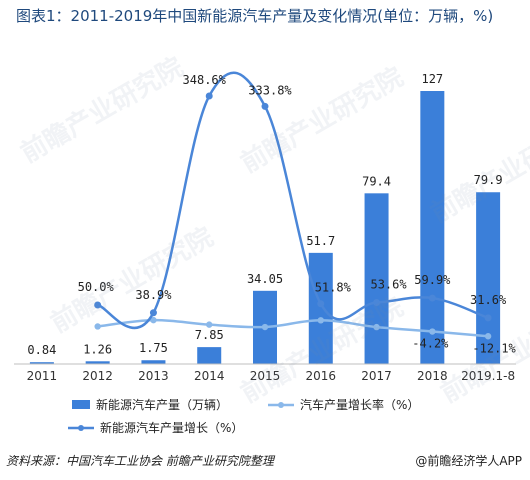 The height and width of the screenshot is (480, 530). I want to click on legend-growth-marker, so click(81, 428).